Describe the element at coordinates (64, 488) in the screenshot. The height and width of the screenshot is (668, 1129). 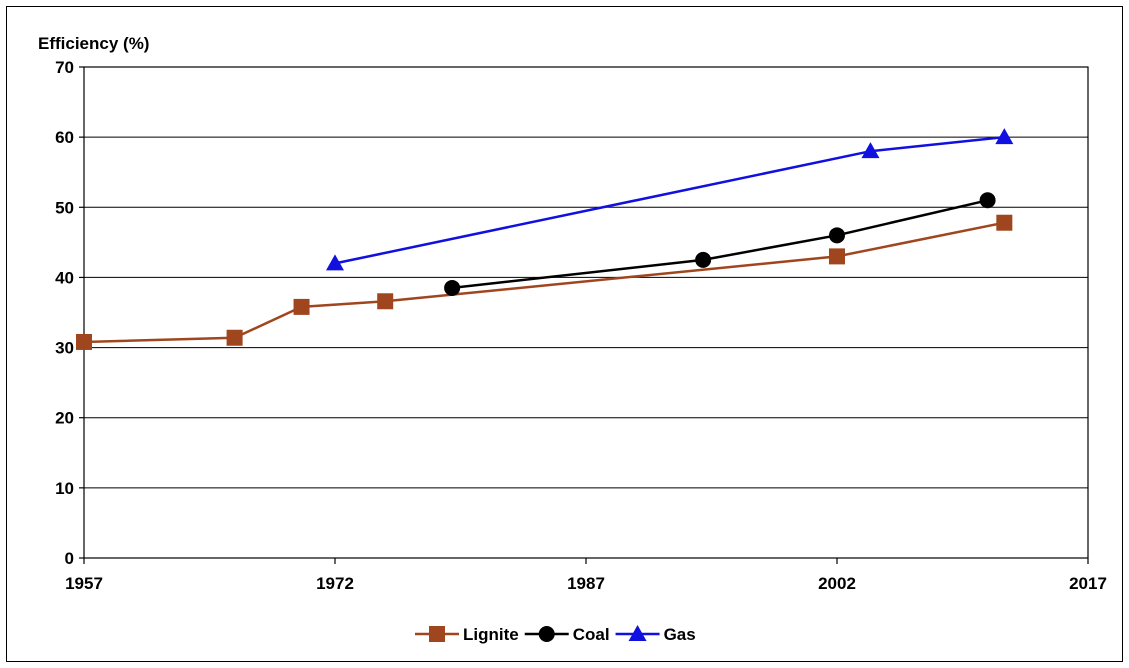
I see `y-tick-label-10: 10` at that location.